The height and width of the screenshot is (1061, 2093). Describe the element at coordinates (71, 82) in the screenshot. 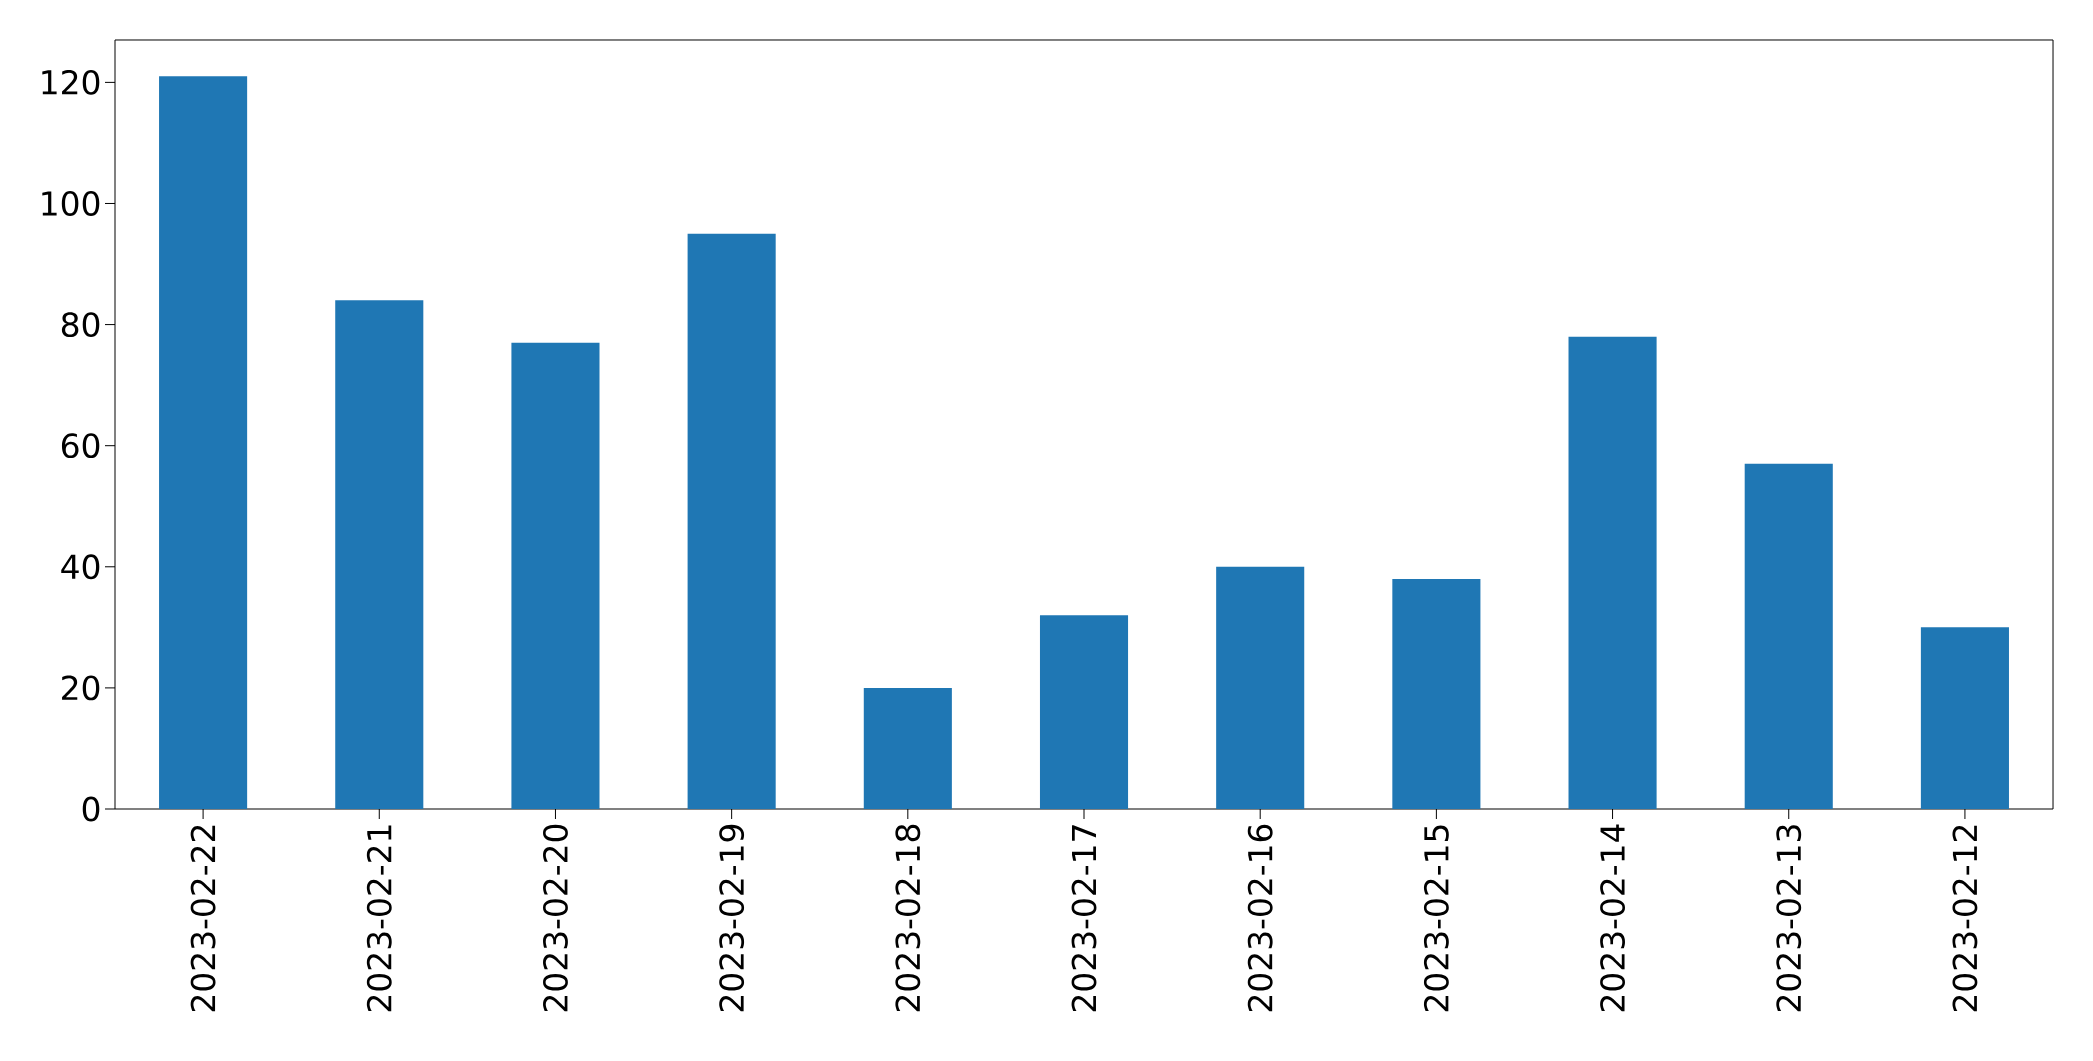

I see `y-tick-label: 120` at that location.